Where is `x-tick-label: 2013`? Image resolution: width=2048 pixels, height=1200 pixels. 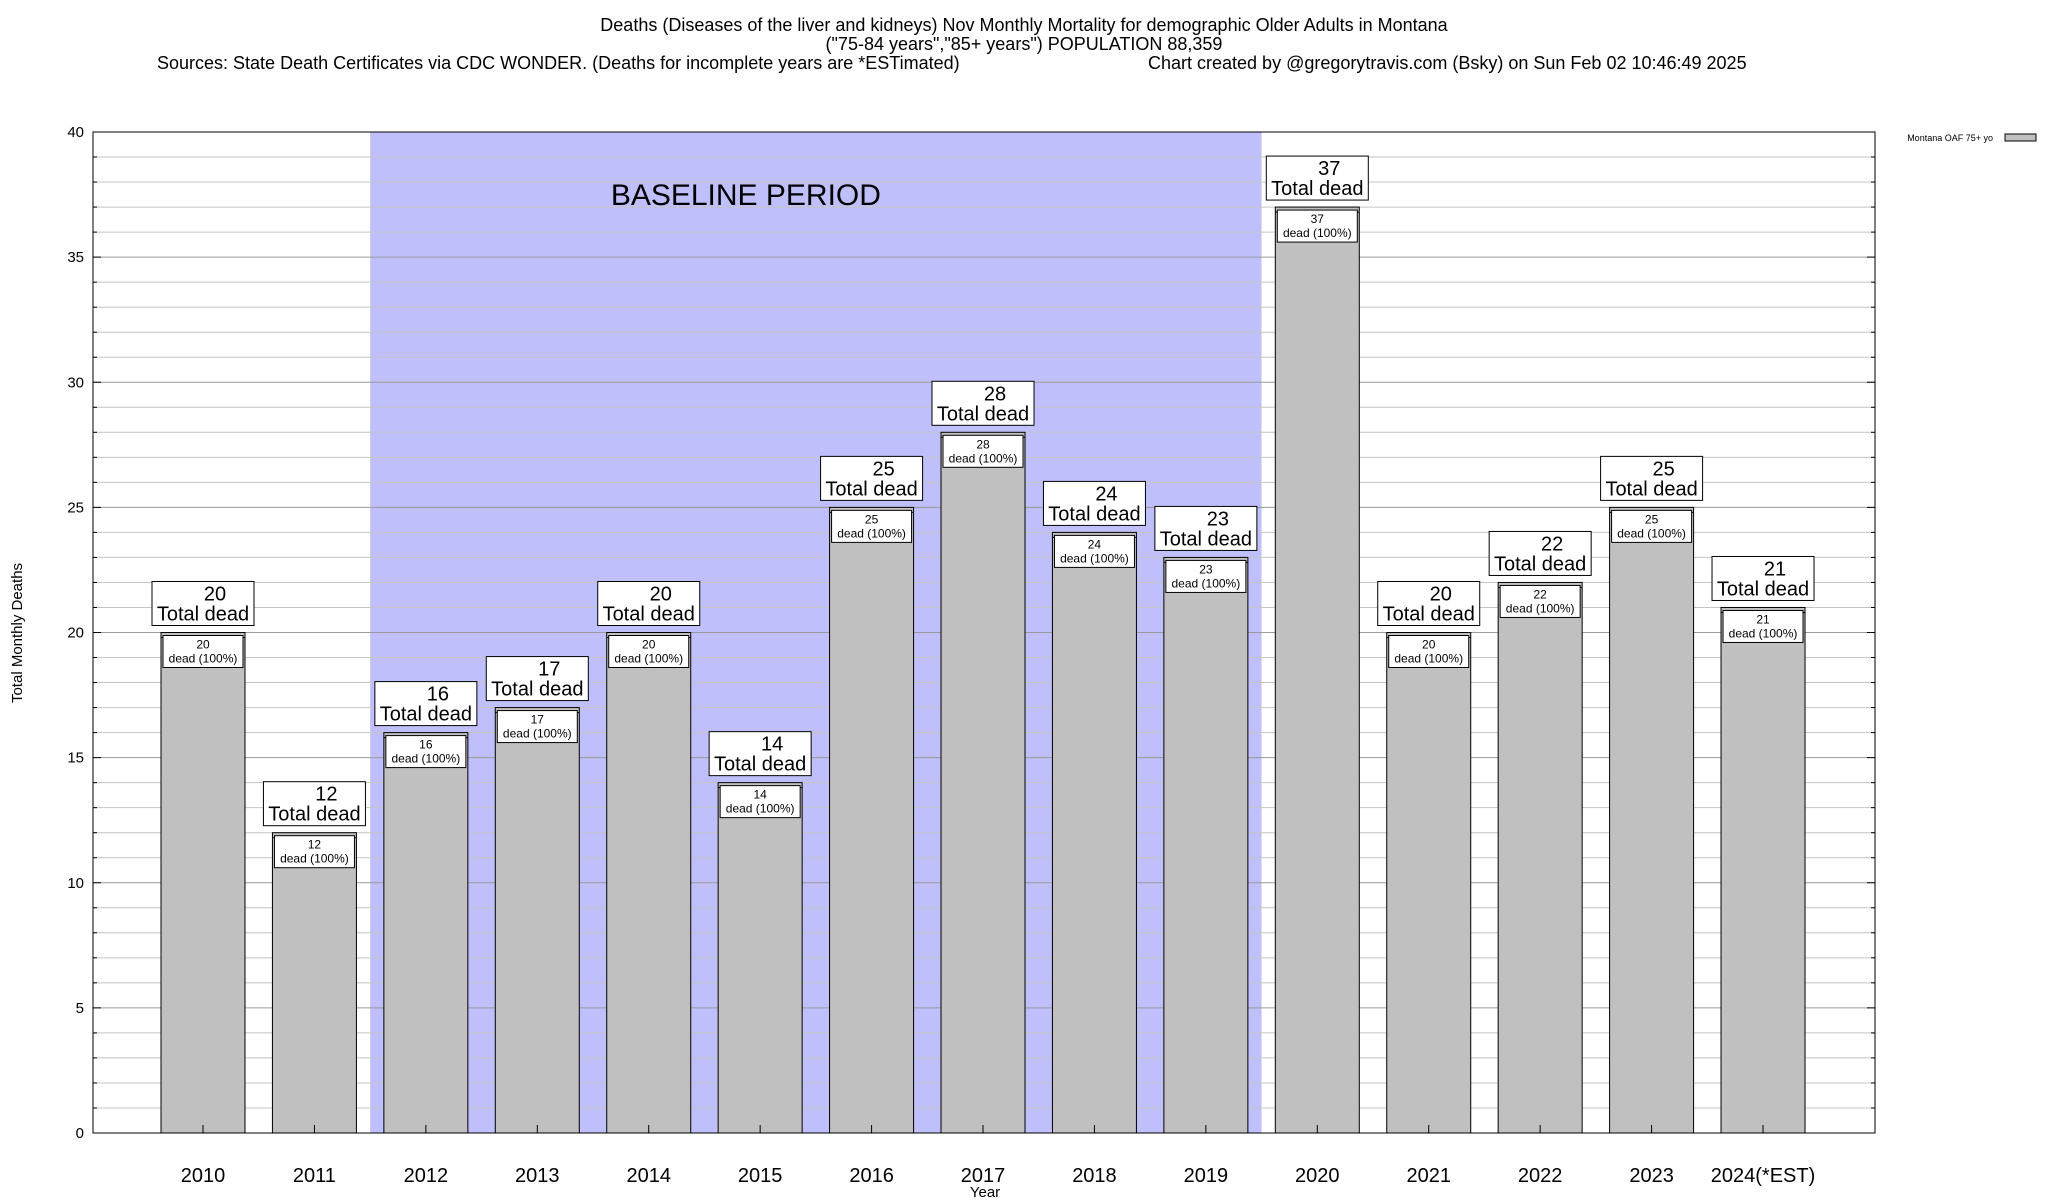
x-tick-label: 2013 is located at coordinates (537, 1176).